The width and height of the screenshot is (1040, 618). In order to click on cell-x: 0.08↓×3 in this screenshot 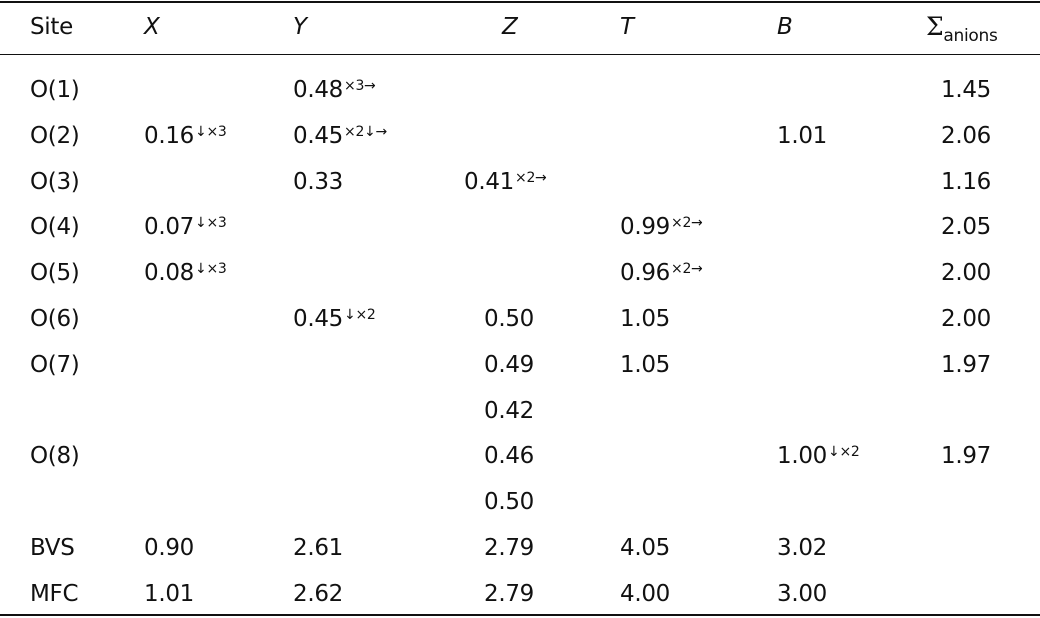, I will do `click(185, 273)`.